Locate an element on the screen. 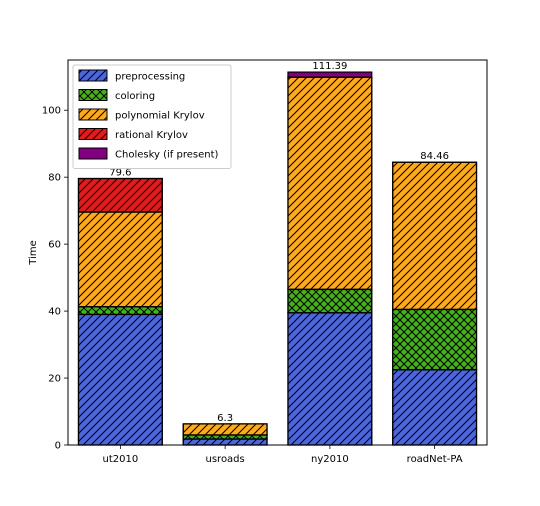  legend-swatch-hatch-polynomial-krylov is located at coordinates (93, 114).